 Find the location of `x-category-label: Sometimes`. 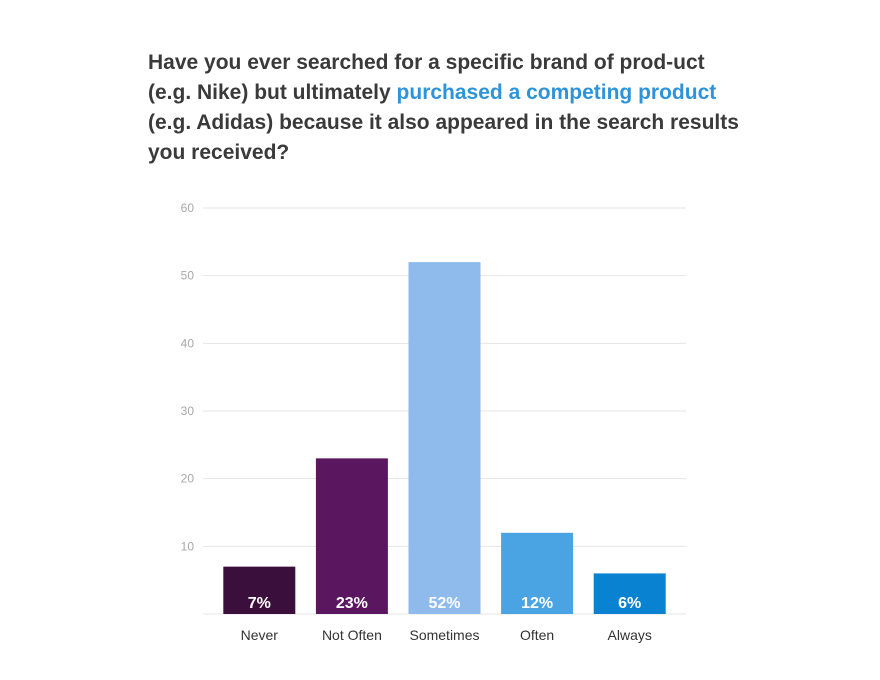

x-category-label: Sometimes is located at coordinates (444, 635).